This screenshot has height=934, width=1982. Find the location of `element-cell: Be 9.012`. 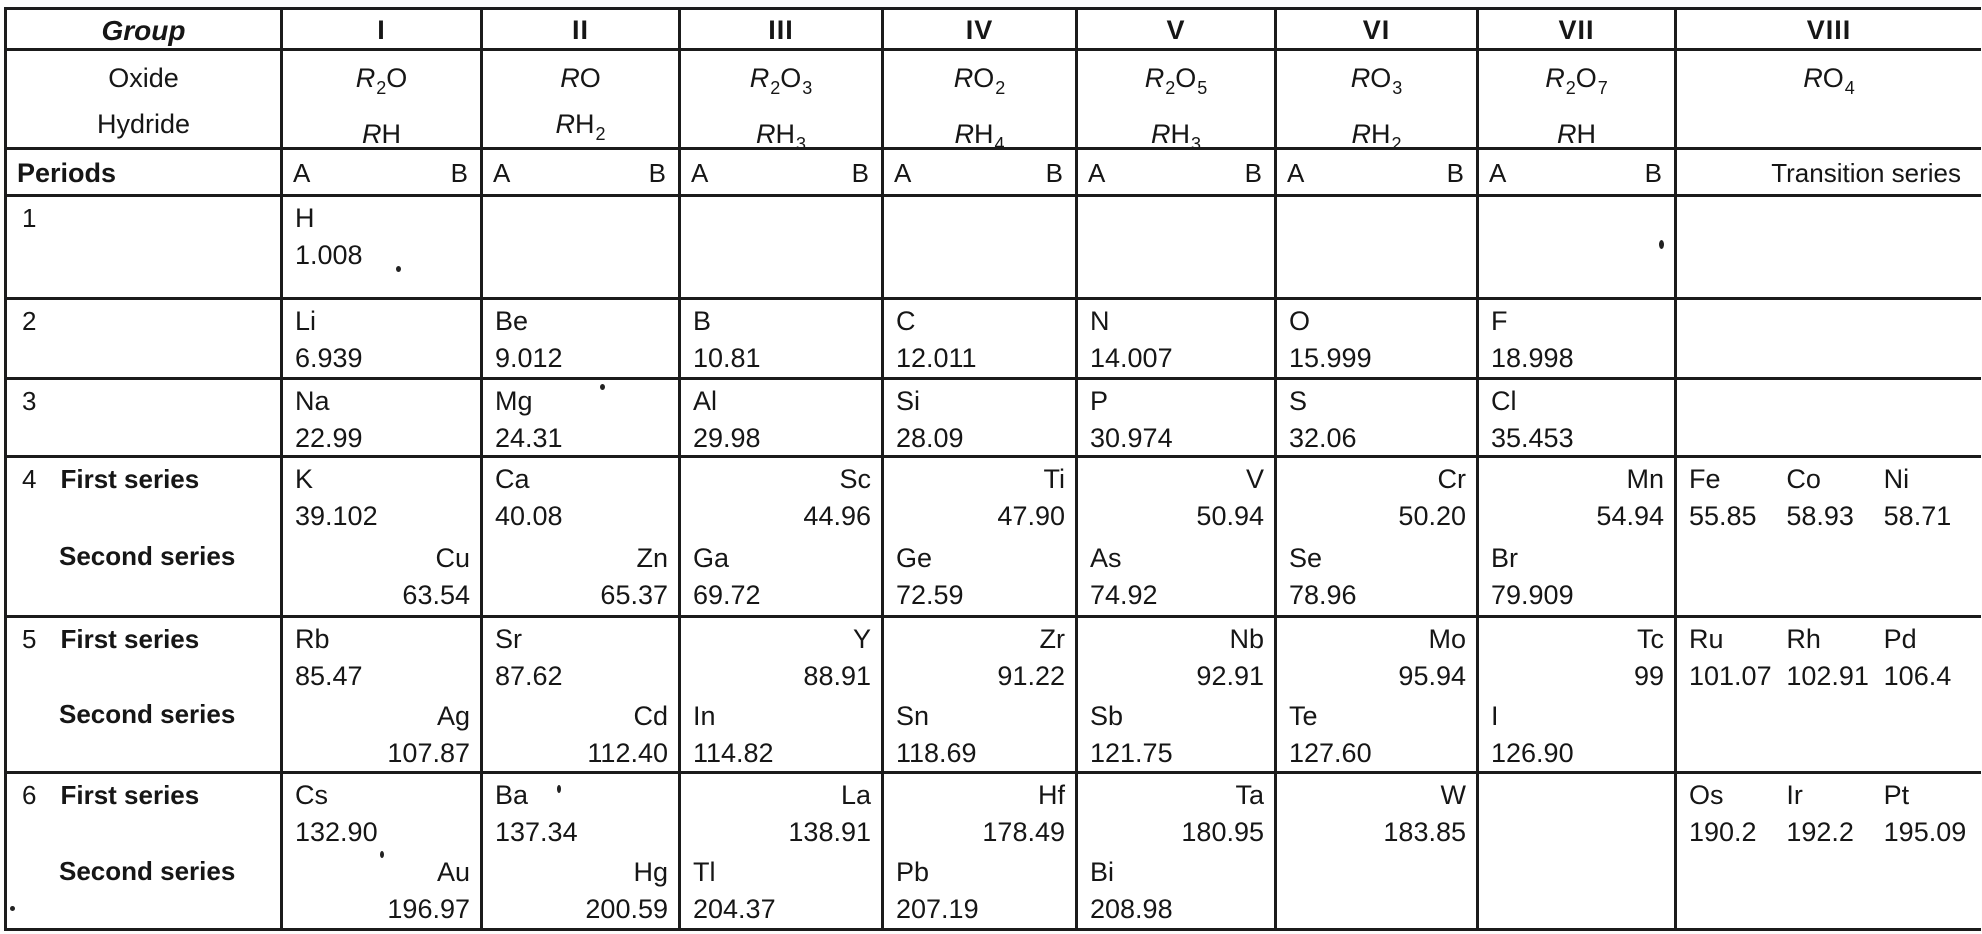

element-cell: Be 9.012 is located at coordinates (582, 340).